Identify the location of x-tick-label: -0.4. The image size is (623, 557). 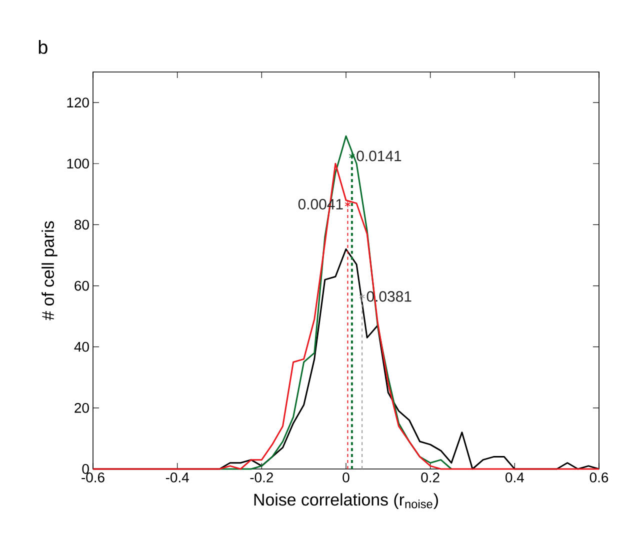
(177, 477).